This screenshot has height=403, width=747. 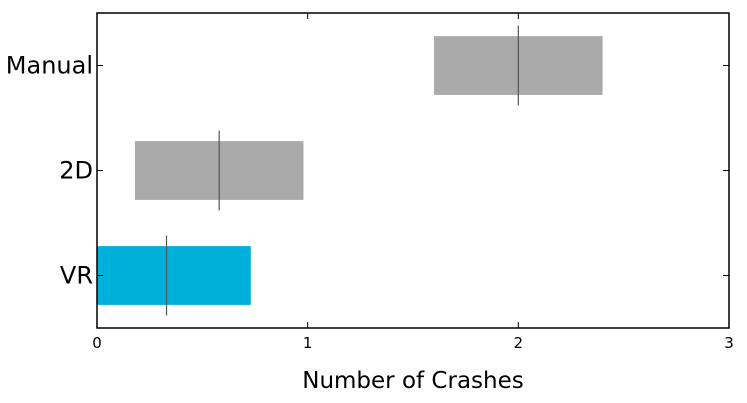 I want to click on y-tick-label-2d: 2D, so click(x=76, y=171).